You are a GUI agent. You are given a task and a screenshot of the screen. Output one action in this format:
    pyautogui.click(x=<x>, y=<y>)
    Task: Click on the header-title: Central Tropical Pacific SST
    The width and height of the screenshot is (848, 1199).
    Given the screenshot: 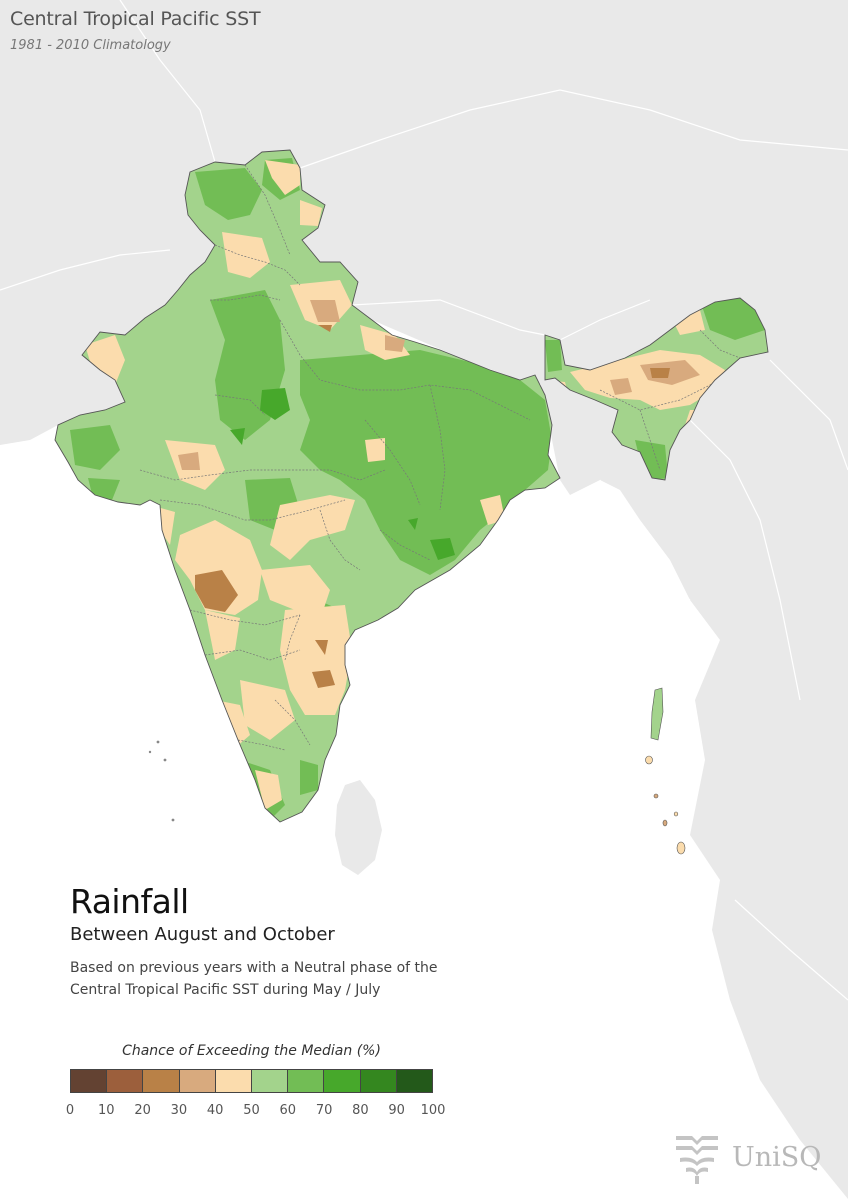 What is the action you would take?
    pyautogui.click(x=135, y=19)
    